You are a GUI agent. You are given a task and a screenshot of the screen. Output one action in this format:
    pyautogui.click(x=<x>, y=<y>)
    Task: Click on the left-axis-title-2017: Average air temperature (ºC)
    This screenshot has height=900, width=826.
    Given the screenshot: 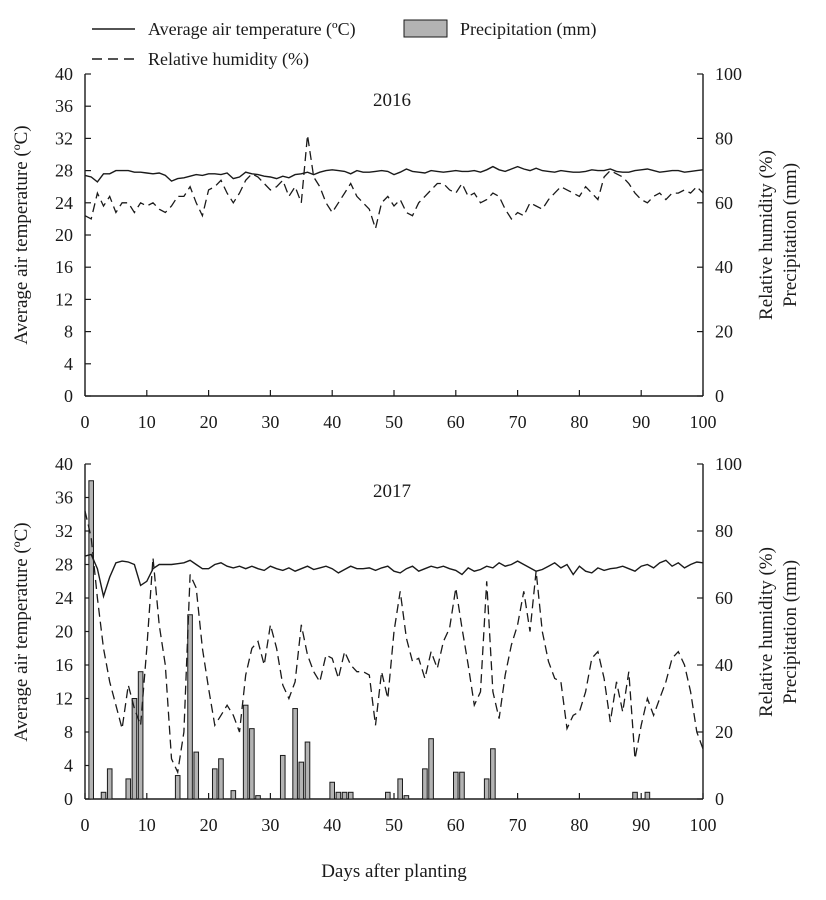 What is the action you would take?
    pyautogui.click(x=21, y=631)
    